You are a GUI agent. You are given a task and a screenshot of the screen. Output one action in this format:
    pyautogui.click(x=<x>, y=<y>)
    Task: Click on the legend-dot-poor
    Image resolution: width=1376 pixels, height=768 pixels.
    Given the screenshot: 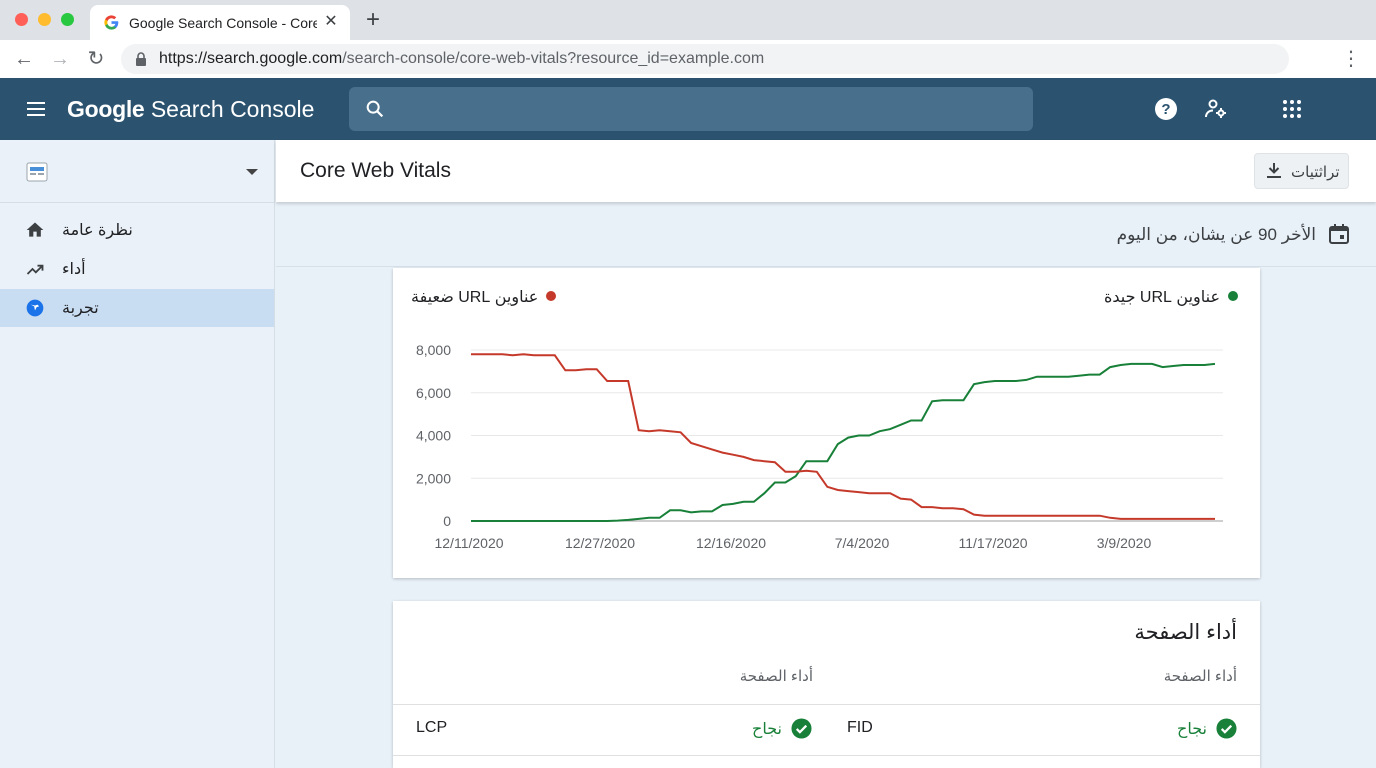 What is the action you would take?
    pyautogui.click(x=551, y=296)
    